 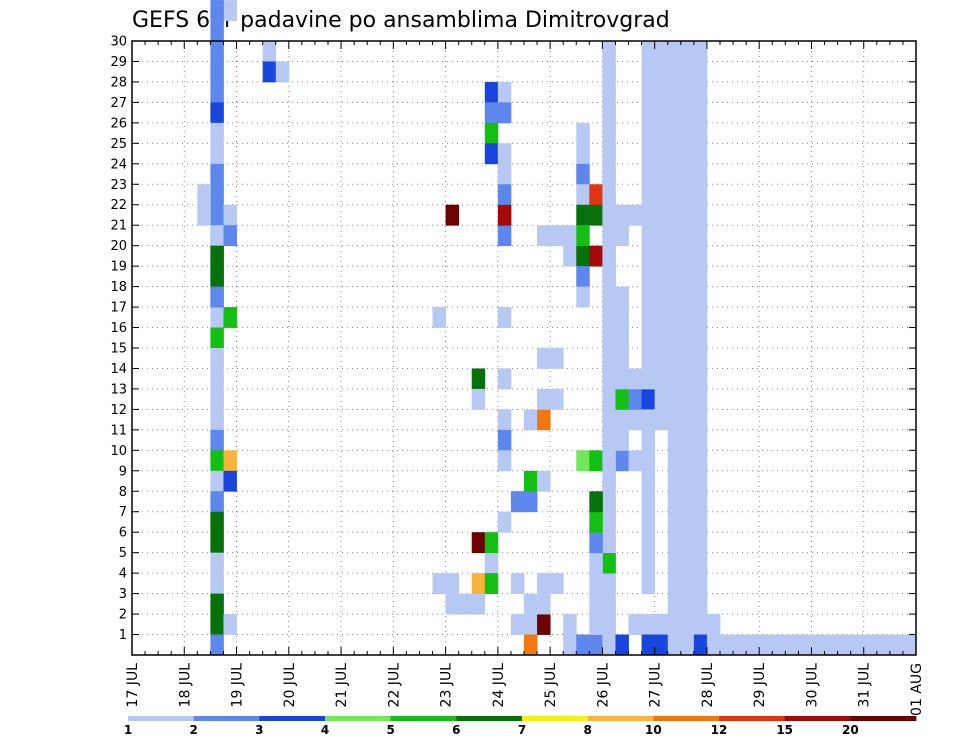 I want to click on y-tick-label: 23, so click(x=118, y=185).